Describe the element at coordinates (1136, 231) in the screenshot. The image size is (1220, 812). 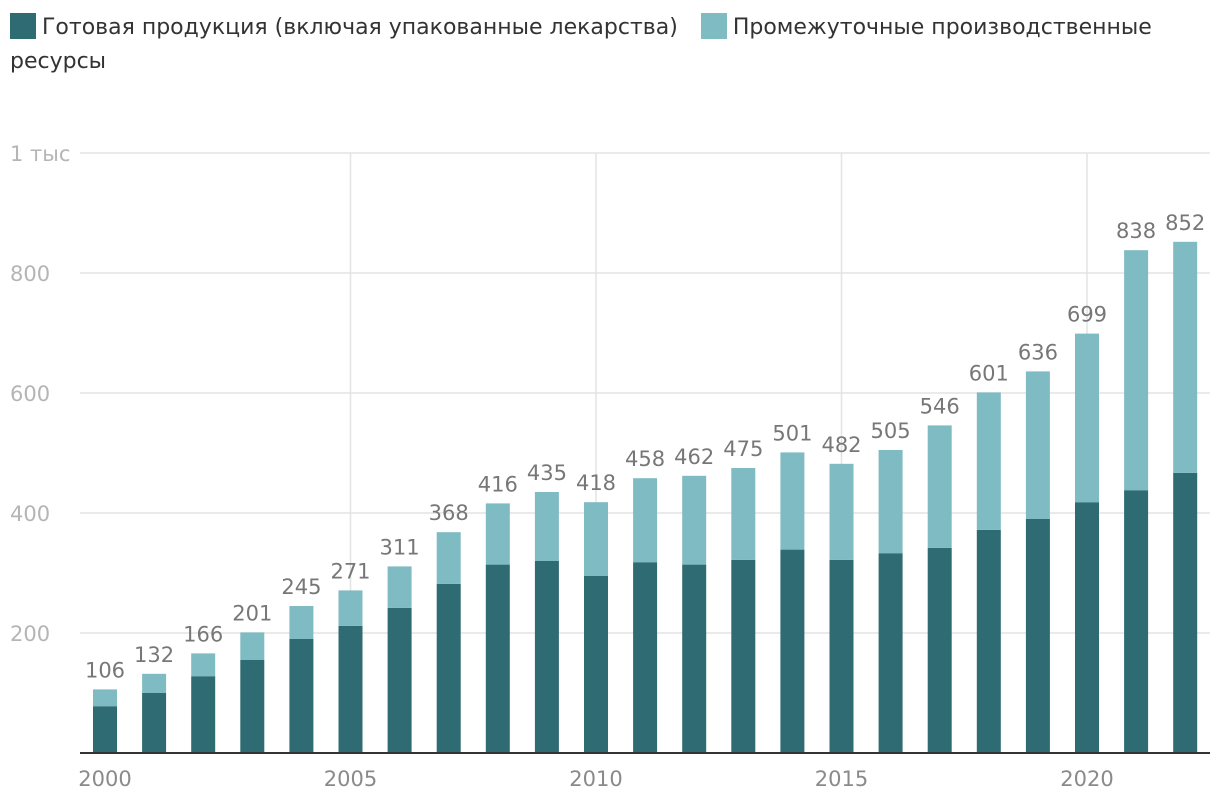
I see `data-label-2021: 838` at that location.